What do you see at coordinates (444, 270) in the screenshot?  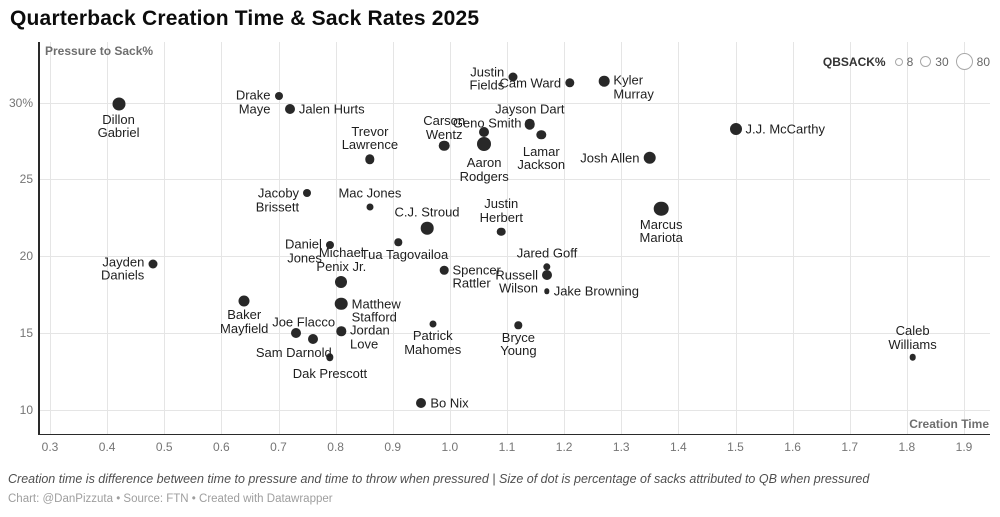 I see `data-point-spencer-rattler` at bounding box center [444, 270].